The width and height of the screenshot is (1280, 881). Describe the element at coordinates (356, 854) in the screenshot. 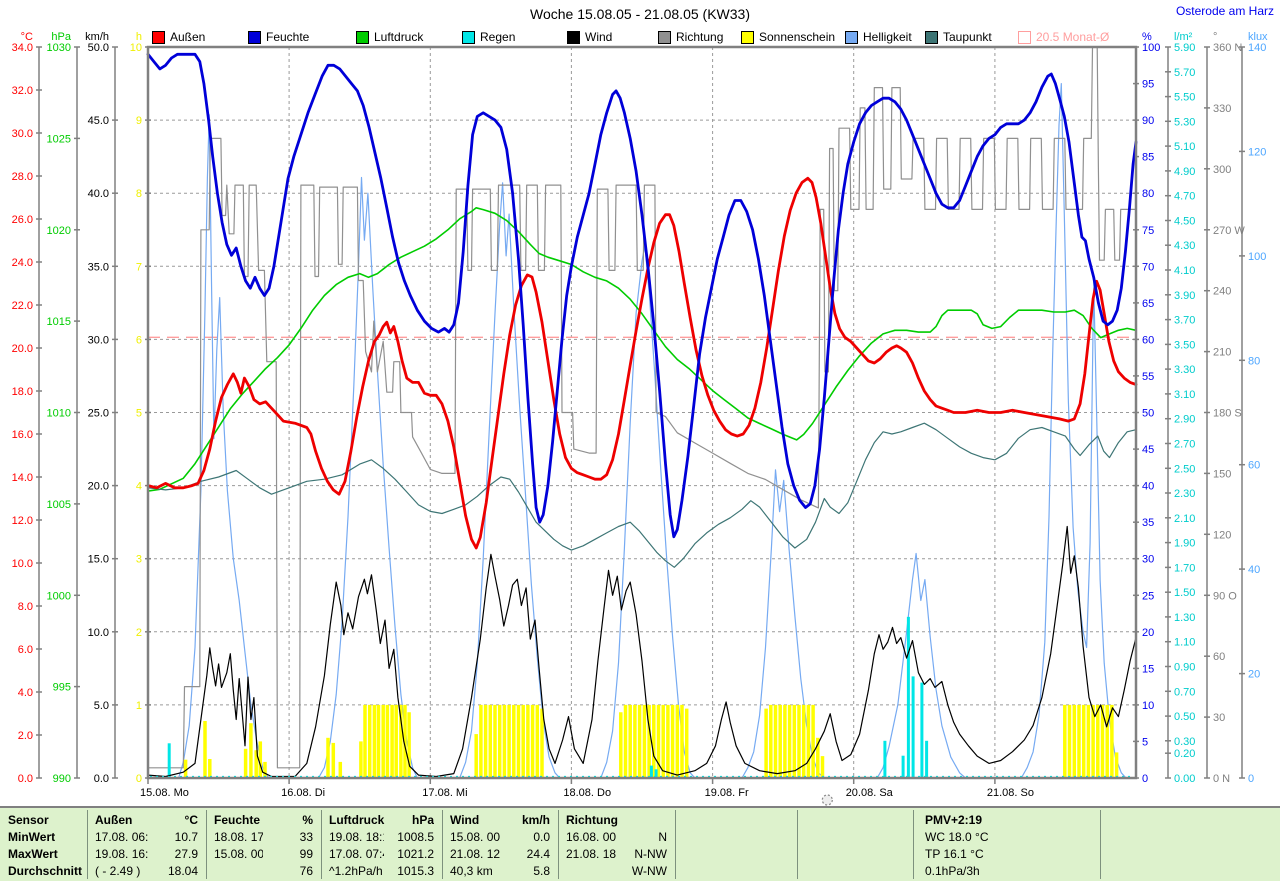

I see `stat-time: 17.08. 07:45` at that location.